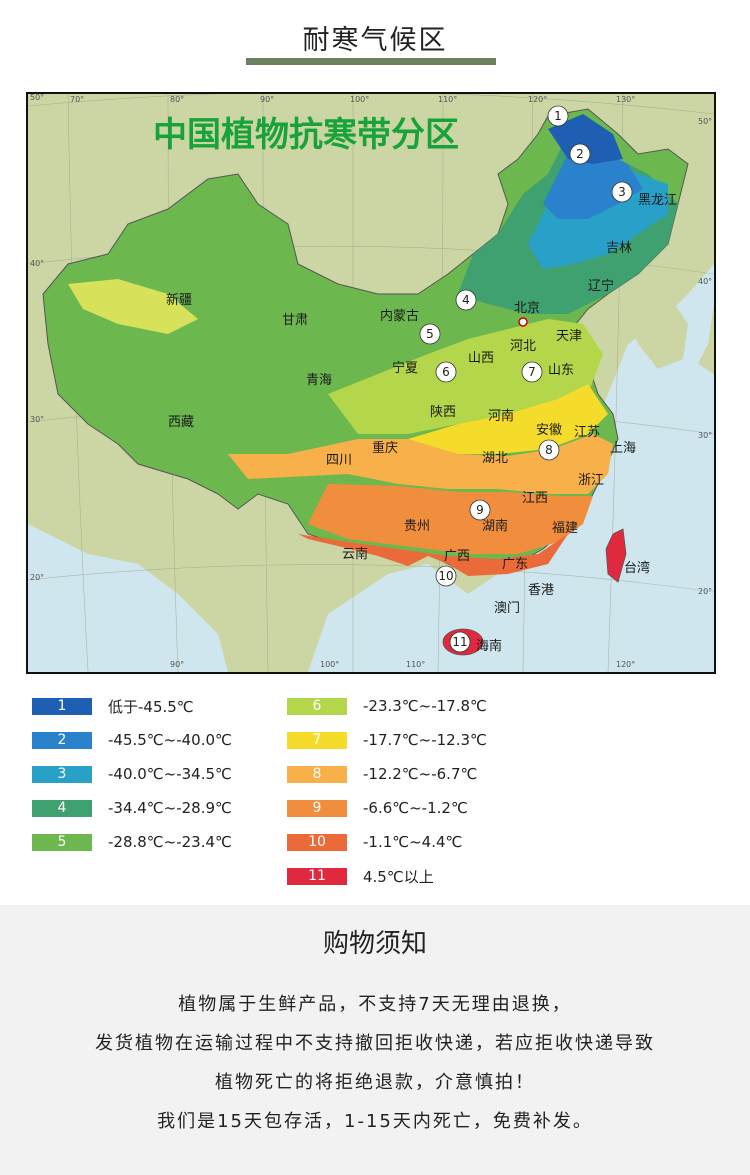  What do you see at coordinates (62, 842) in the screenshot?
I see `legend-swatch: 5` at bounding box center [62, 842].